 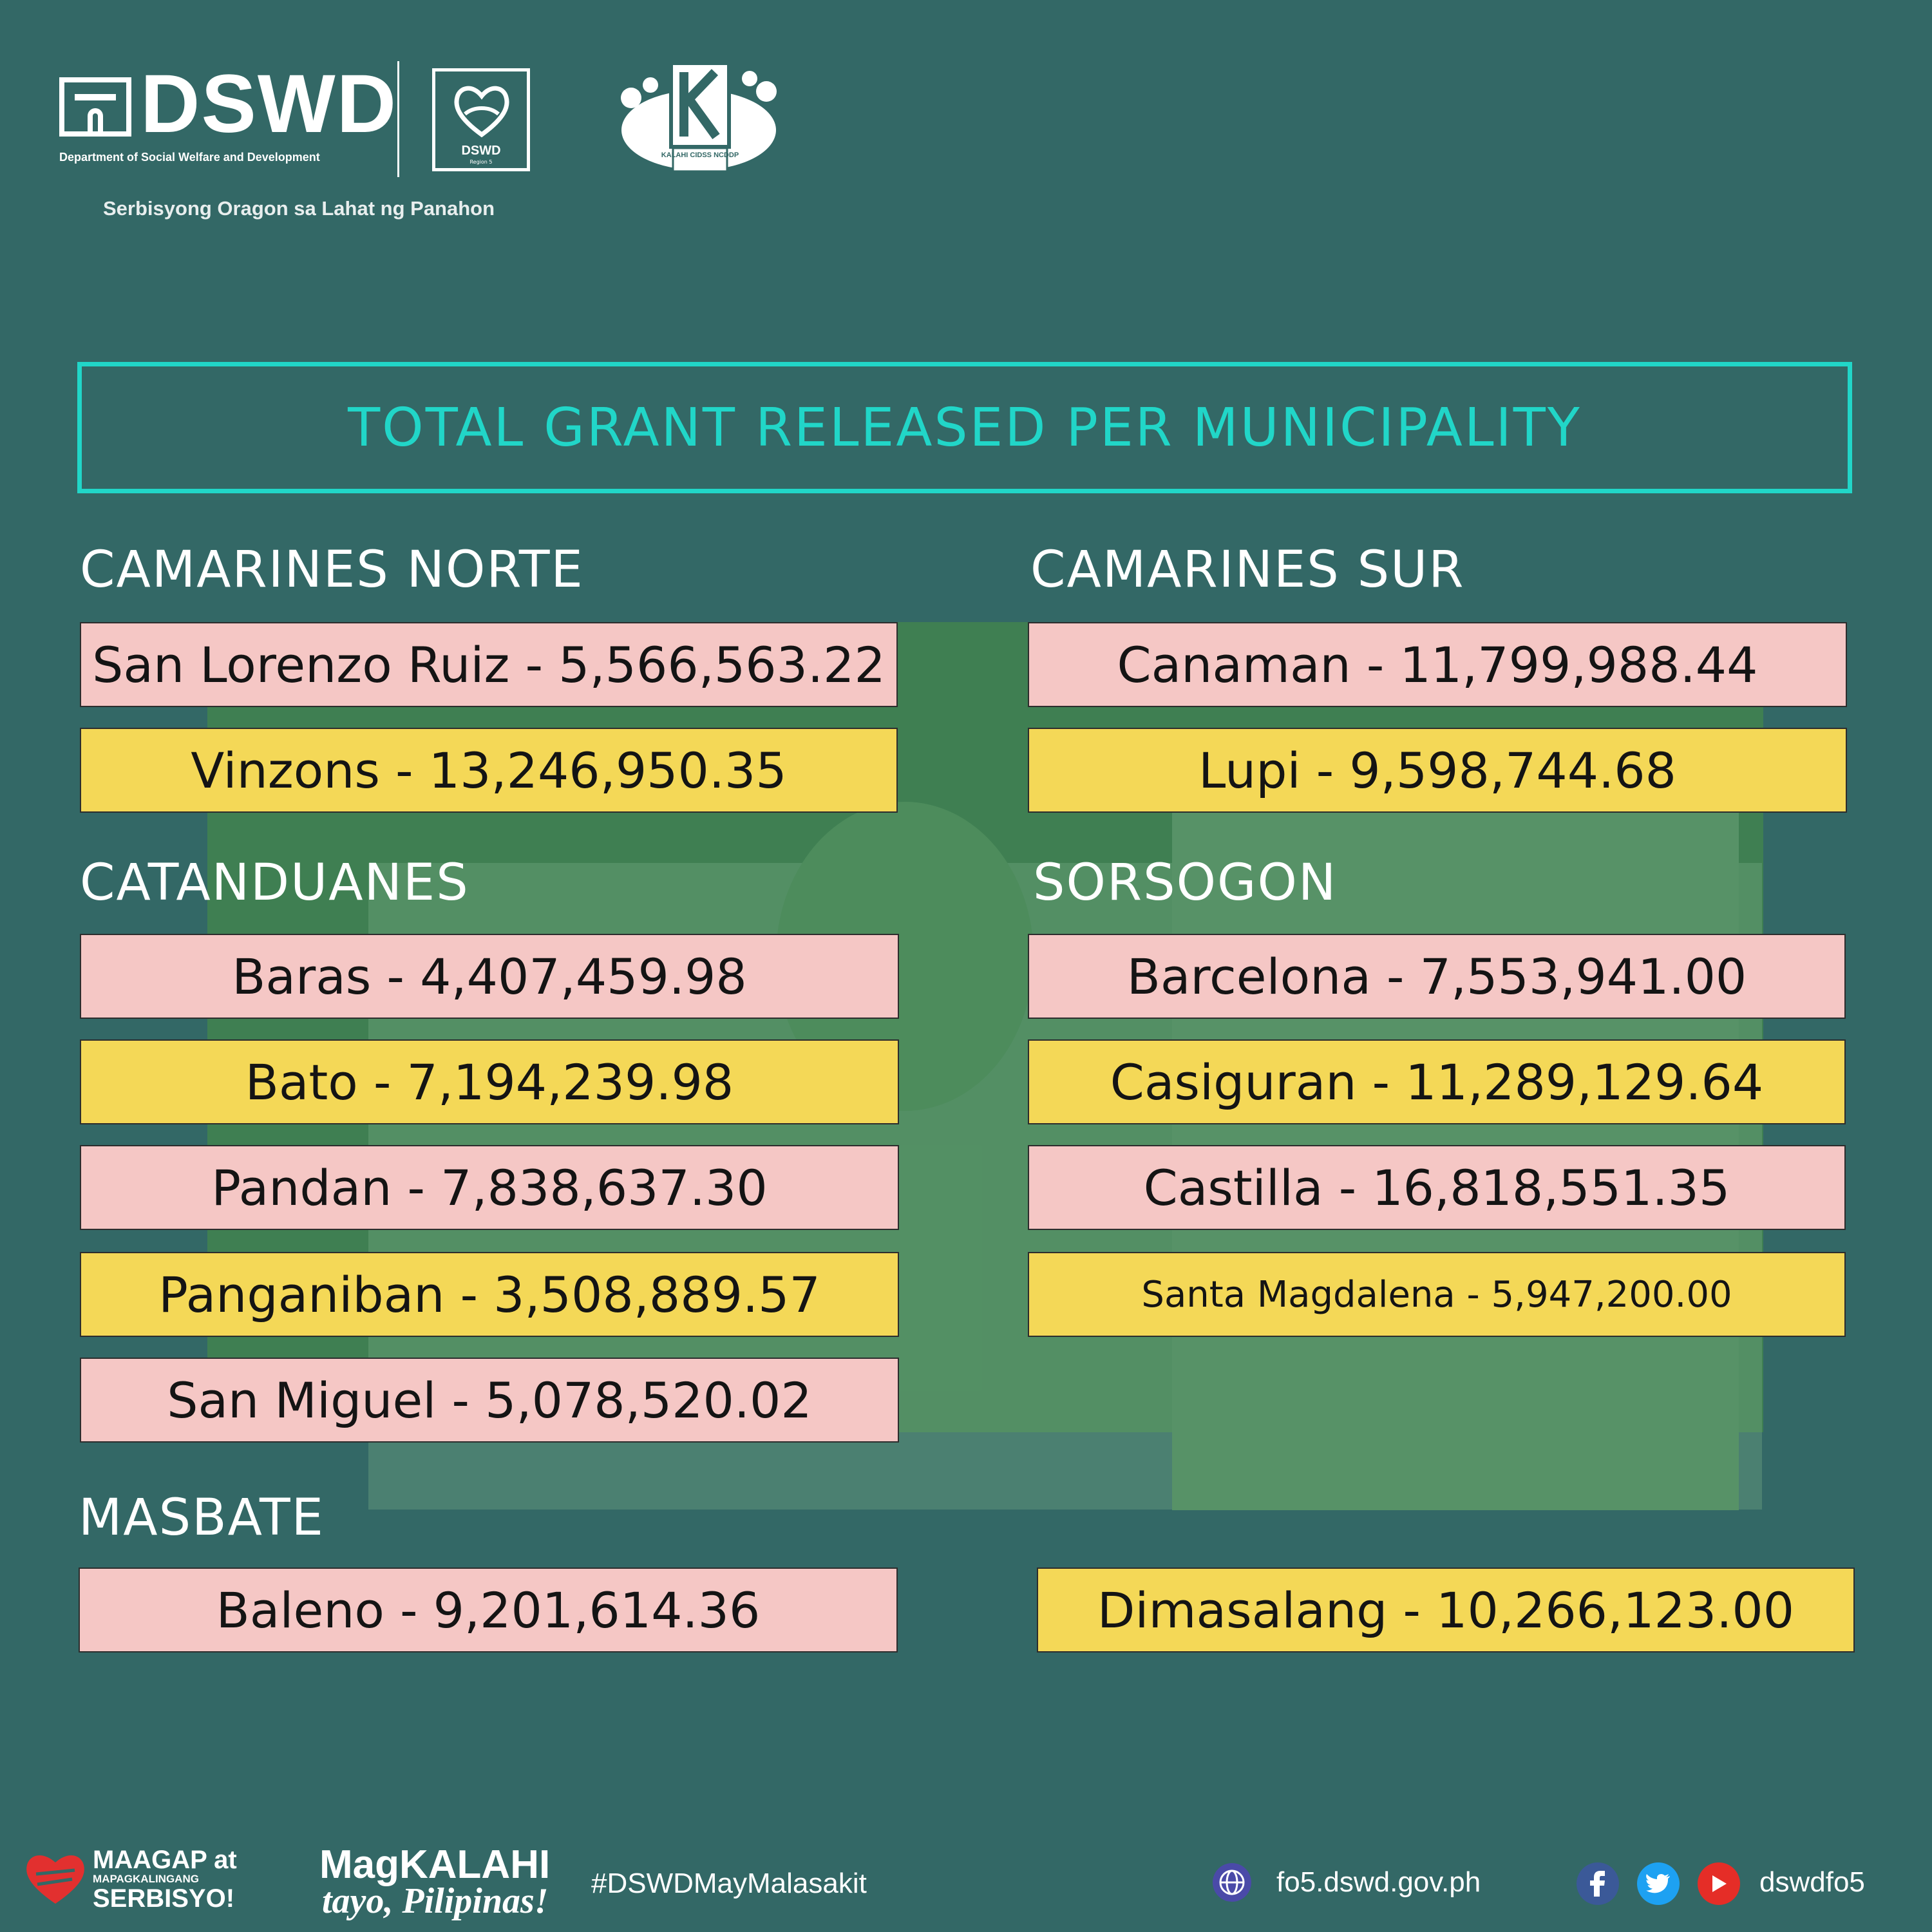 What do you see at coordinates (489, 664) in the screenshot?
I see `grant-card-san-lorenzo-ruiz: San Lorenzo Ruiz - 5,566,563.22` at bounding box center [489, 664].